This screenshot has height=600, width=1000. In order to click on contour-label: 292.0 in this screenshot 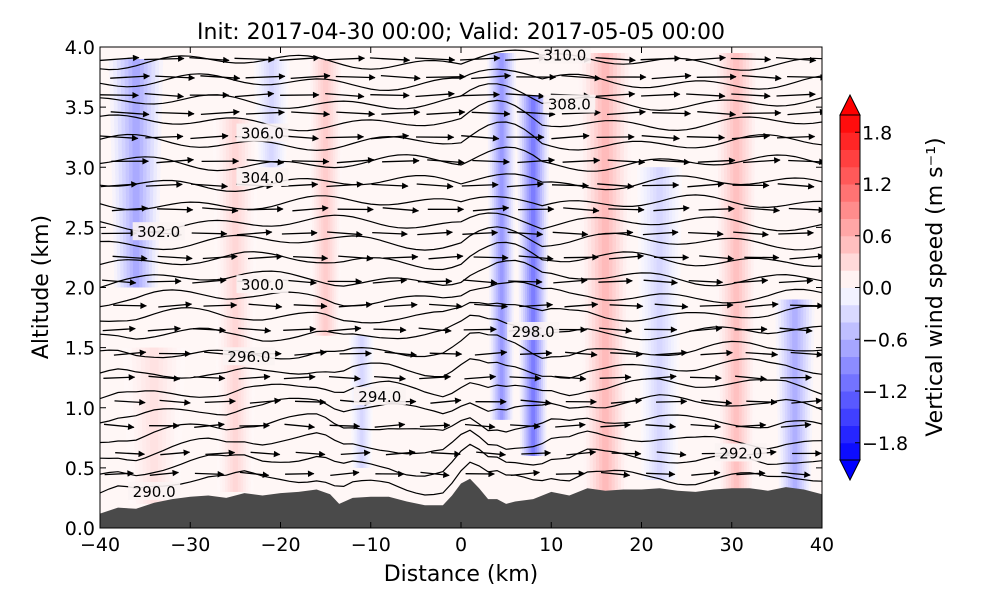, I will do `click(740, 453)`.